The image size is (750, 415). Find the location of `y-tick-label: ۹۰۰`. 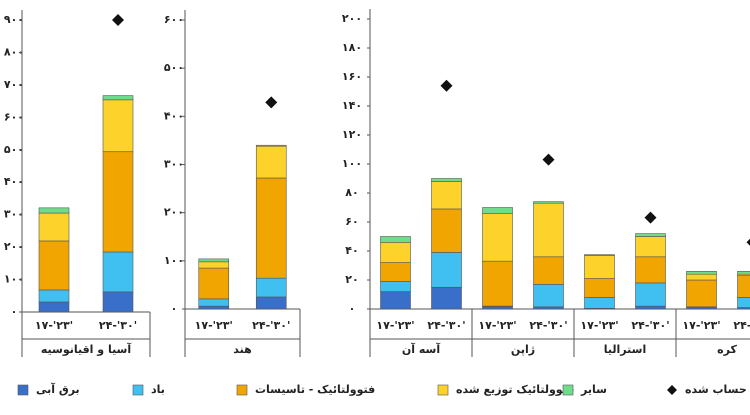

y-tick-label: ۹۰۰ is located at coordinates (14, 19).